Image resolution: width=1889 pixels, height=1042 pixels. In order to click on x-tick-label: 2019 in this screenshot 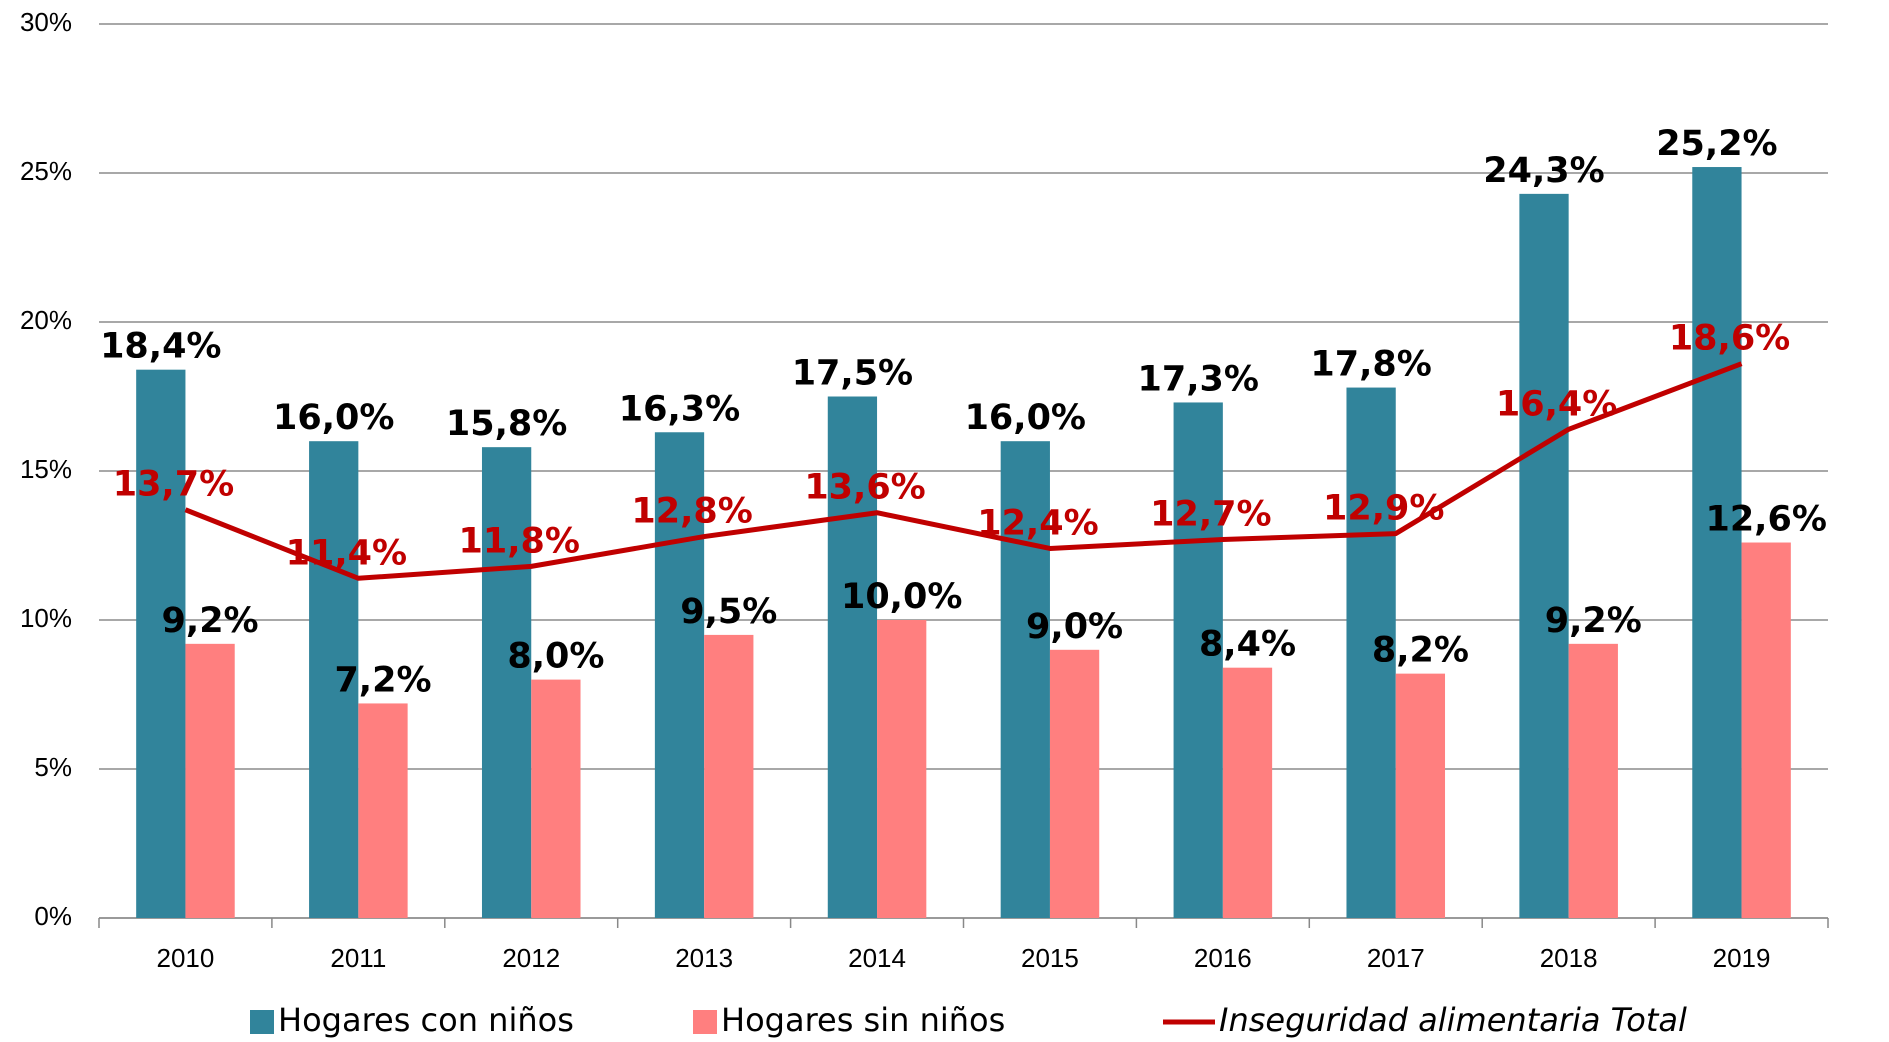, I will do `click(1742, 958)`.